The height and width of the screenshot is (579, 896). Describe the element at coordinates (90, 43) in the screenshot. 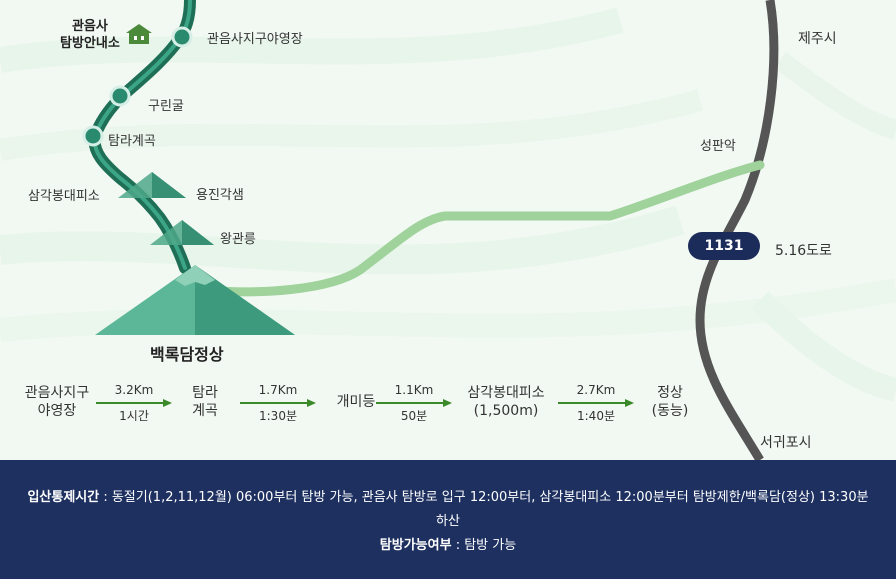

I see `info-center-label-line2: 탐방안내소` at that location.